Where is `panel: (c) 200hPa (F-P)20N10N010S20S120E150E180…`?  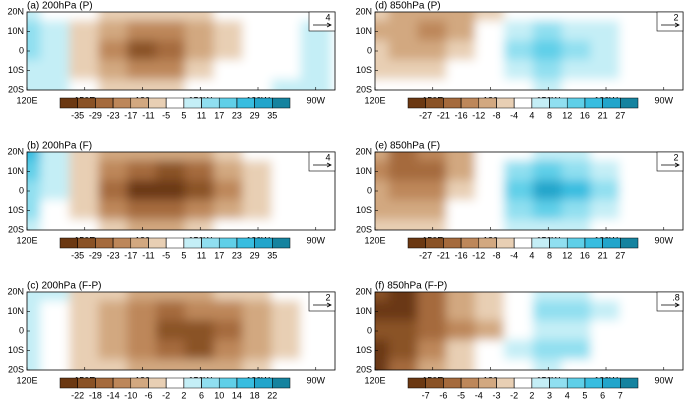 panel: (c) 200hPa (F-P)20N10N010S20S120E150E180… is located at coordinates (171, 340).